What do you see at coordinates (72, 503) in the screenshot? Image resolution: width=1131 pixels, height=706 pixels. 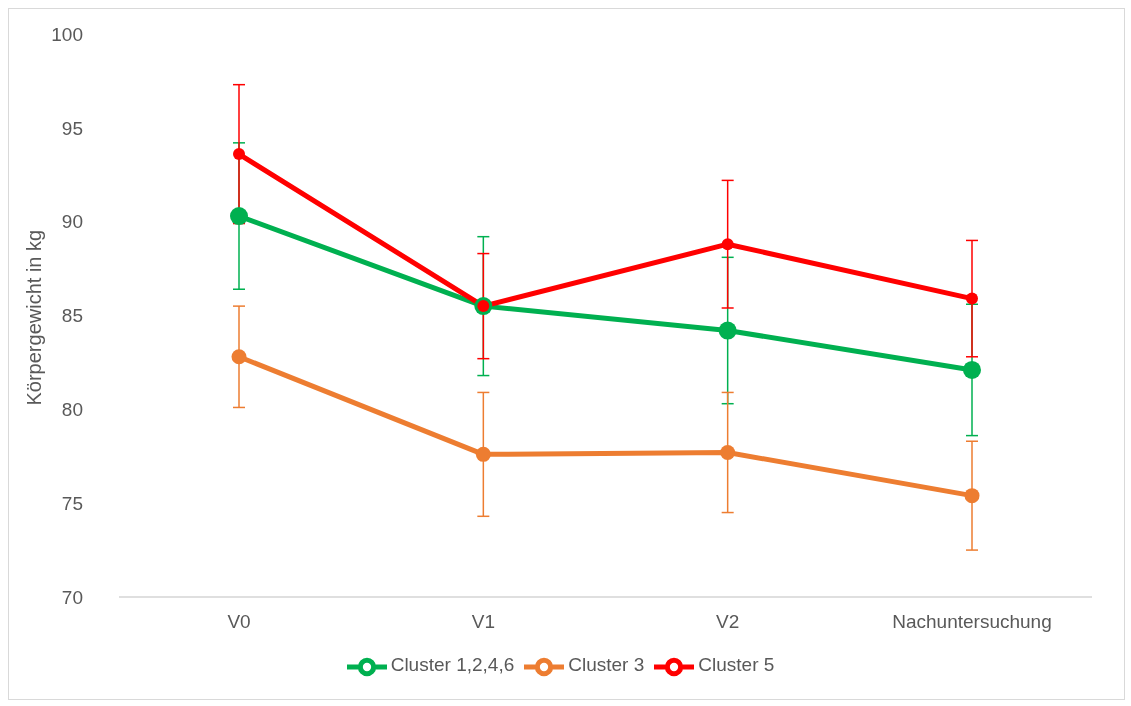 I see `y-tick-label: 75` at bounding box center [72, 503].